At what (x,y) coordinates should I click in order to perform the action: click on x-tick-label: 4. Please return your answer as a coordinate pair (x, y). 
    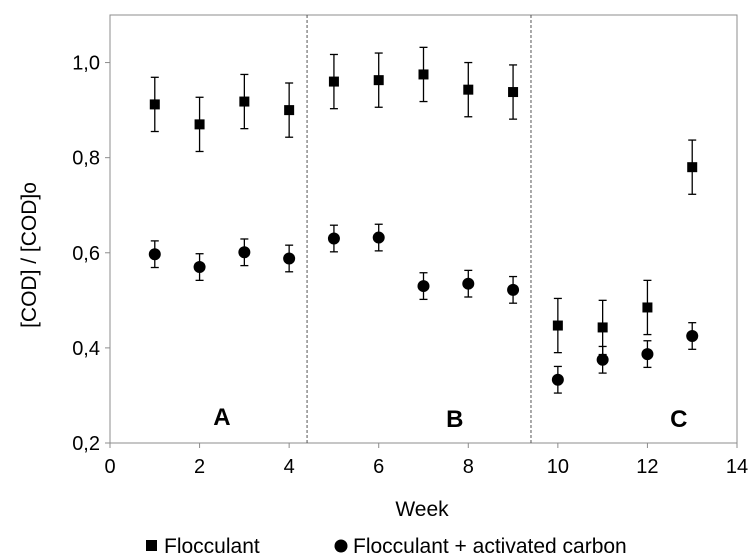
    Looking at the image, I should click on (289, 467).